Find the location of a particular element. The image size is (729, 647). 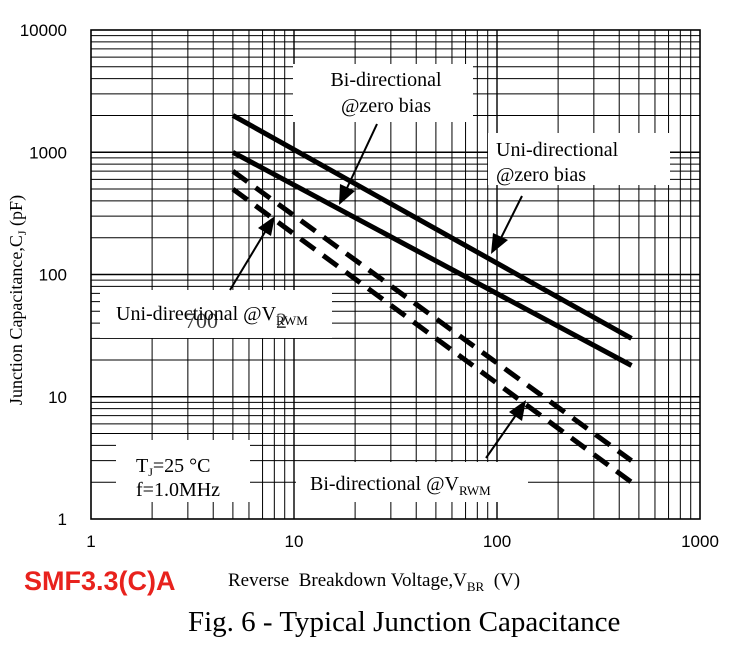

x-tick-label: 100 is located at coordinates (497, 541).